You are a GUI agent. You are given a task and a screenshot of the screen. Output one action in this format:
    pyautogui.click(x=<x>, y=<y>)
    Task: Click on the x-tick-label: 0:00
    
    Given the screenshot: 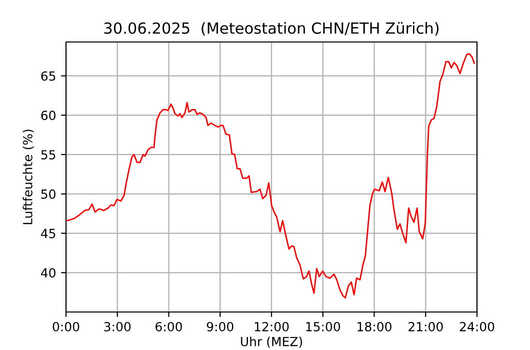 What is the action you would take?
    pyautogui.click(x=66, y=327)
    